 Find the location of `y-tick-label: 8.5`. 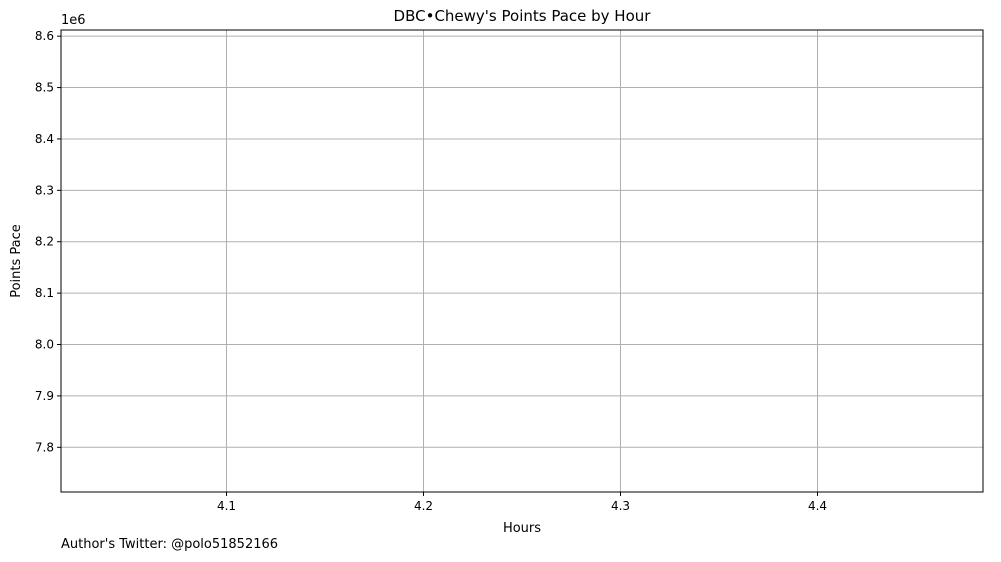

y-tick-label: 8.5 is located at coordinates (44, 88).